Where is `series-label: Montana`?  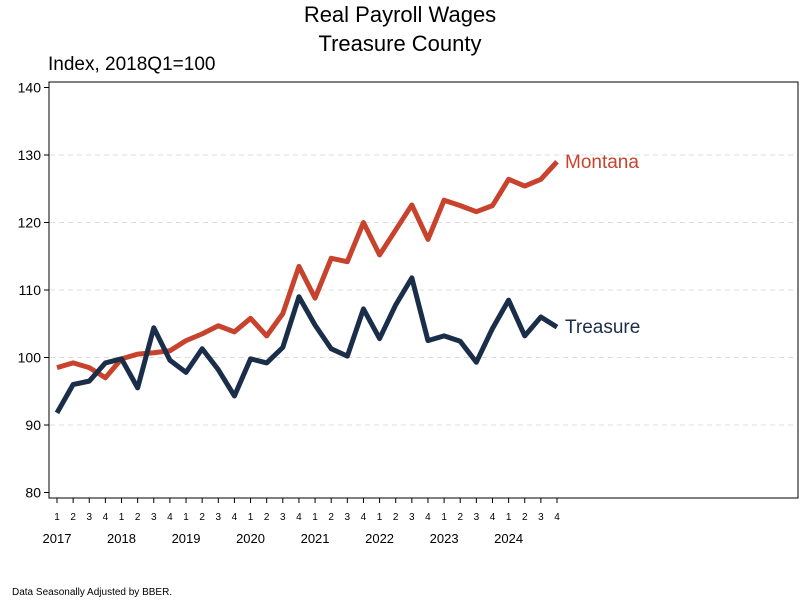 series-label: Montana is located at coordinates (602, 162).